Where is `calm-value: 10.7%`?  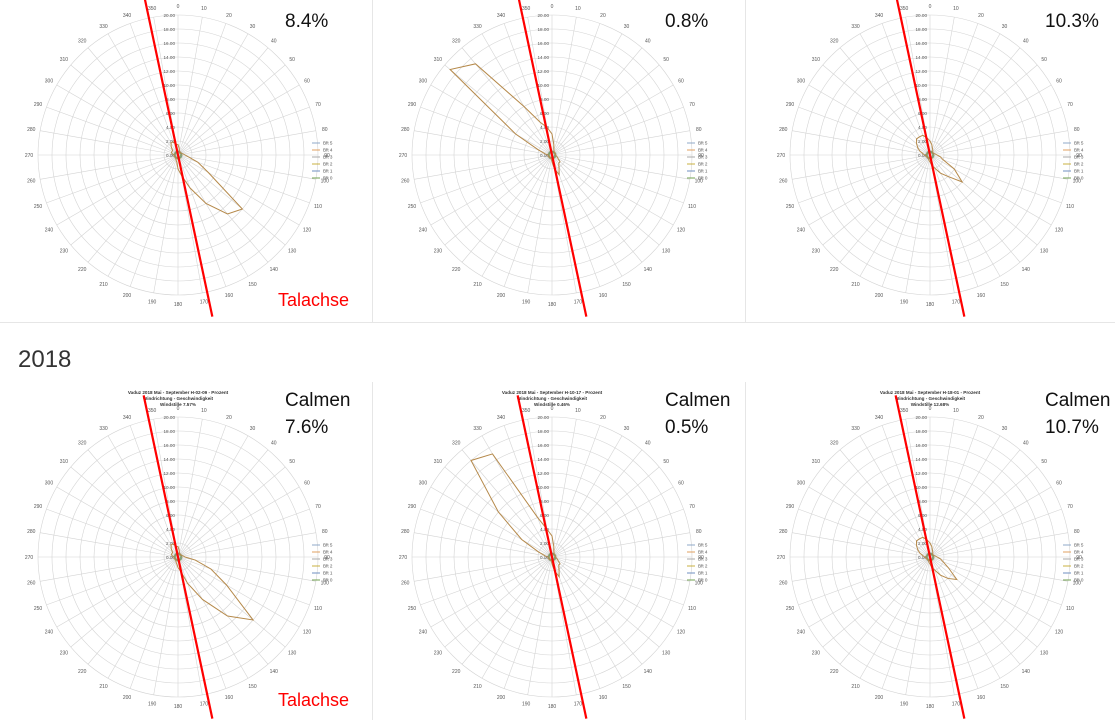 calm-value: 10.7% is located at coordinates (1072, 427).